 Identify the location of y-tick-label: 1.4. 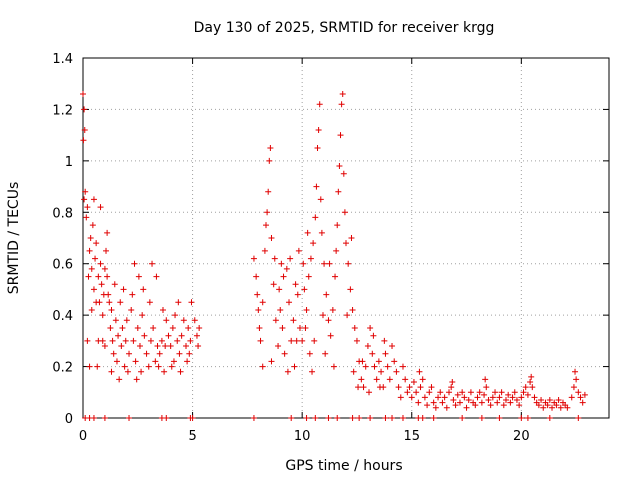
(62, 59).